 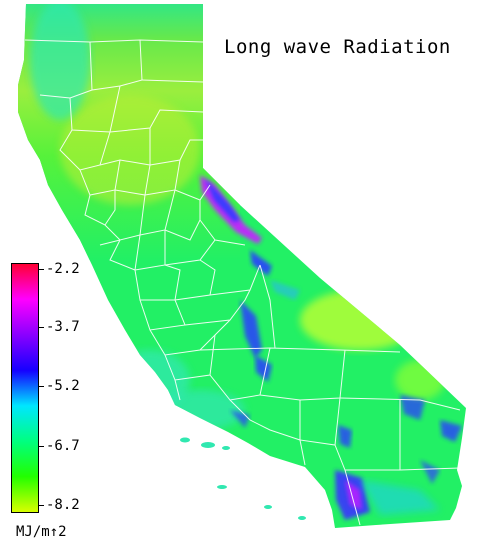 I want to click on legend-tick-label: -5.2, so click(x=63, y=386).